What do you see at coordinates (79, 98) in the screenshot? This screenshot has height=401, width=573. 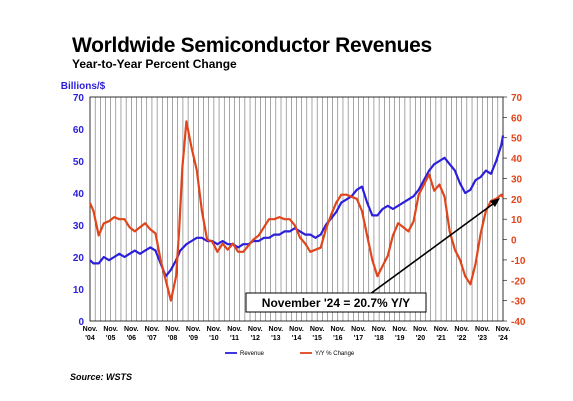 I see `left-tick-label: 70` at bounding box center [79, 98].